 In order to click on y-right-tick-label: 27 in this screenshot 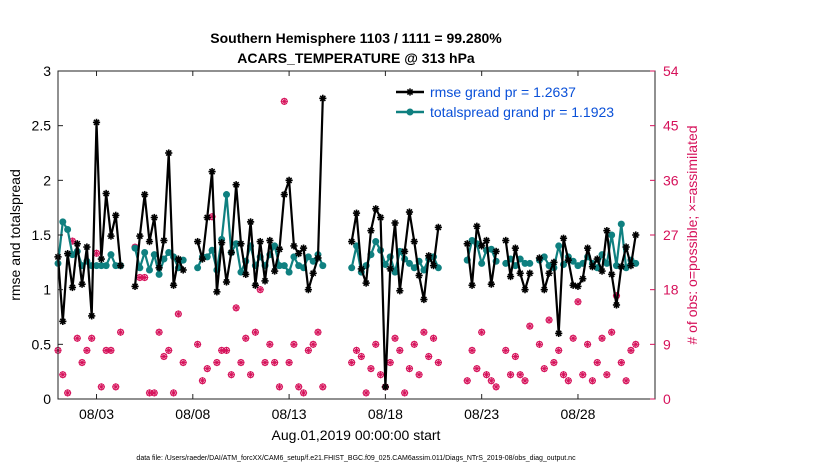, I will do `click(671, 235)`.